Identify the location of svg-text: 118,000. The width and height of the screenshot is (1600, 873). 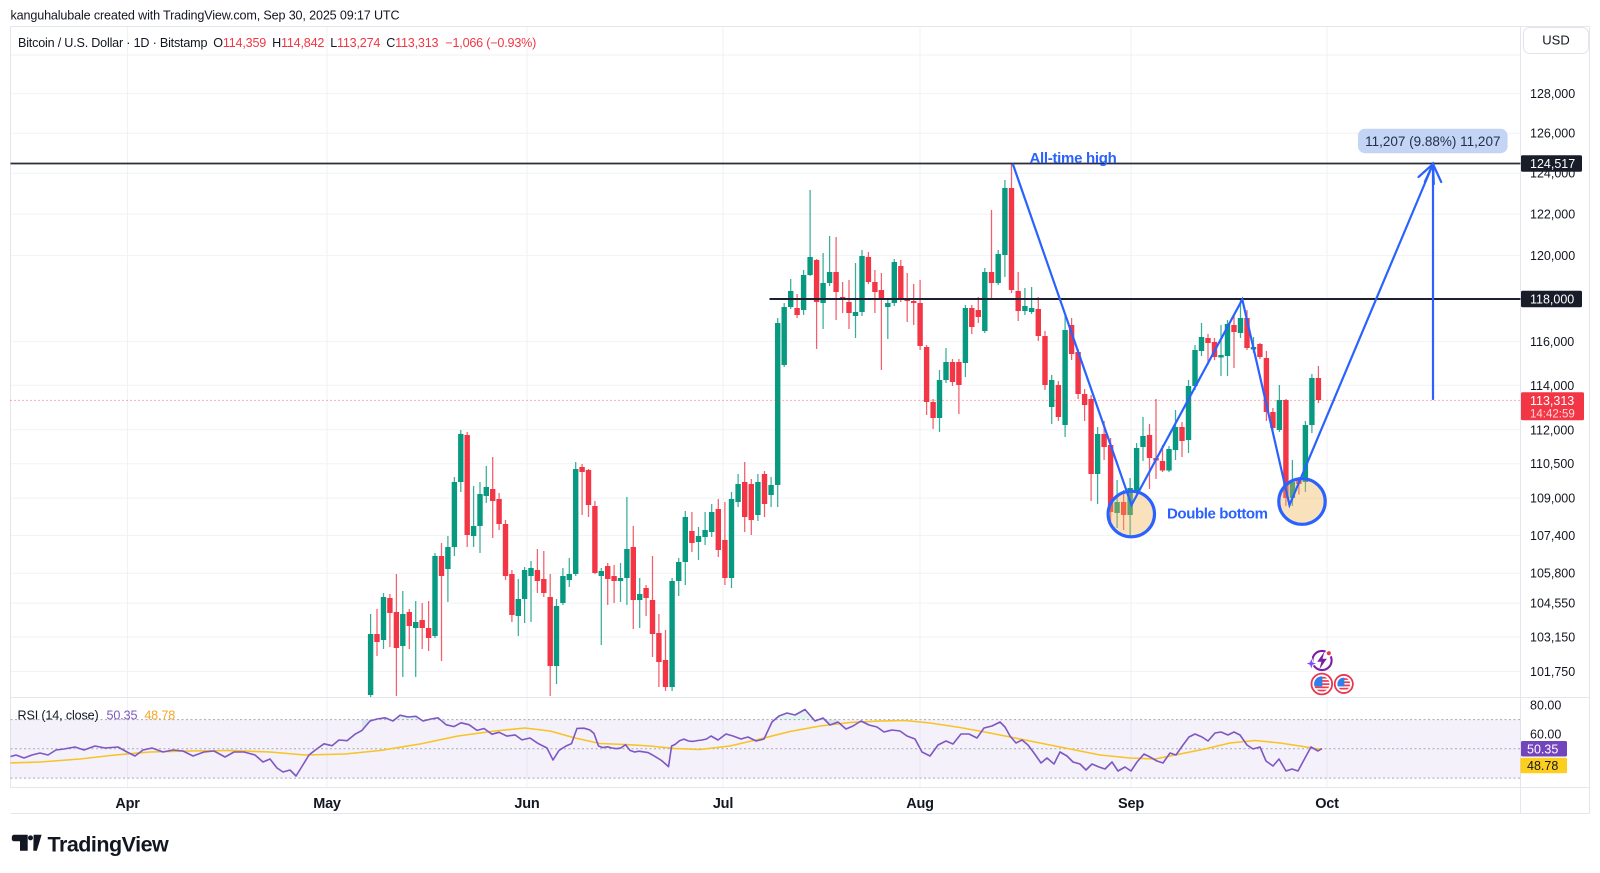
(1552, 300).